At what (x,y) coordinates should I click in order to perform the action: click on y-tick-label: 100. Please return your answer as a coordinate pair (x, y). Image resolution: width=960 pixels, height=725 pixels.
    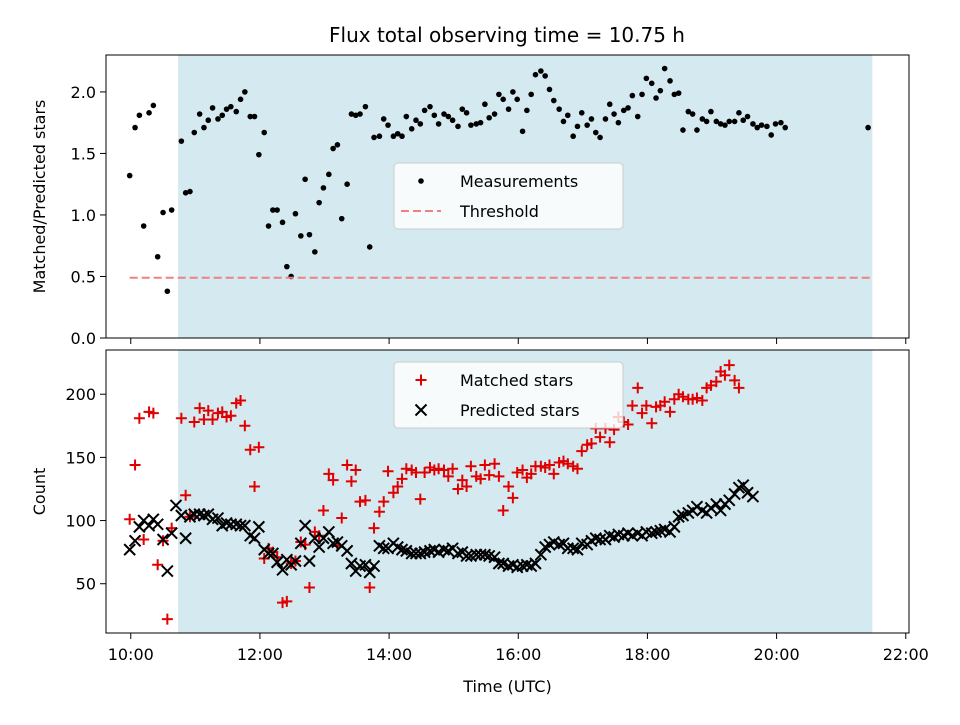
    Looking at the image, I should click on (80, 521).